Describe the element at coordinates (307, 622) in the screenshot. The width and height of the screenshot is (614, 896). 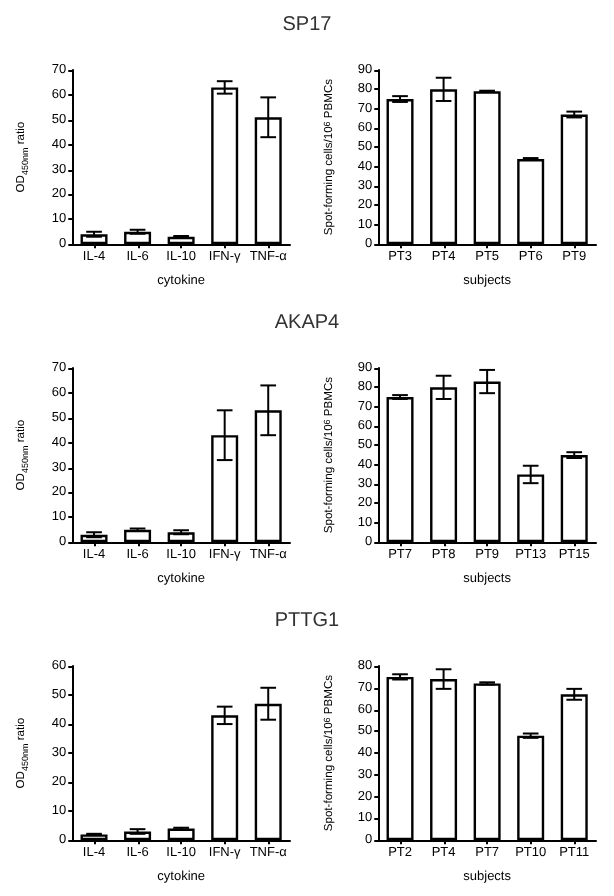
I see `chart-title: PTTG1` at that location.